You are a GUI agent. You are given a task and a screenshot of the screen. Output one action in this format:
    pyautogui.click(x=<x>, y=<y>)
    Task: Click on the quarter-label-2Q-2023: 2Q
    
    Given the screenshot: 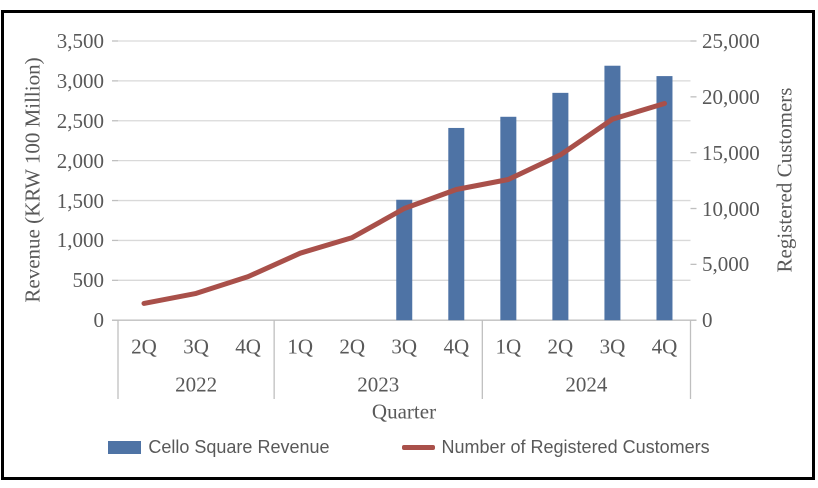 What is the action you would take?
    pyautogui.click(x=352, y=346)
    